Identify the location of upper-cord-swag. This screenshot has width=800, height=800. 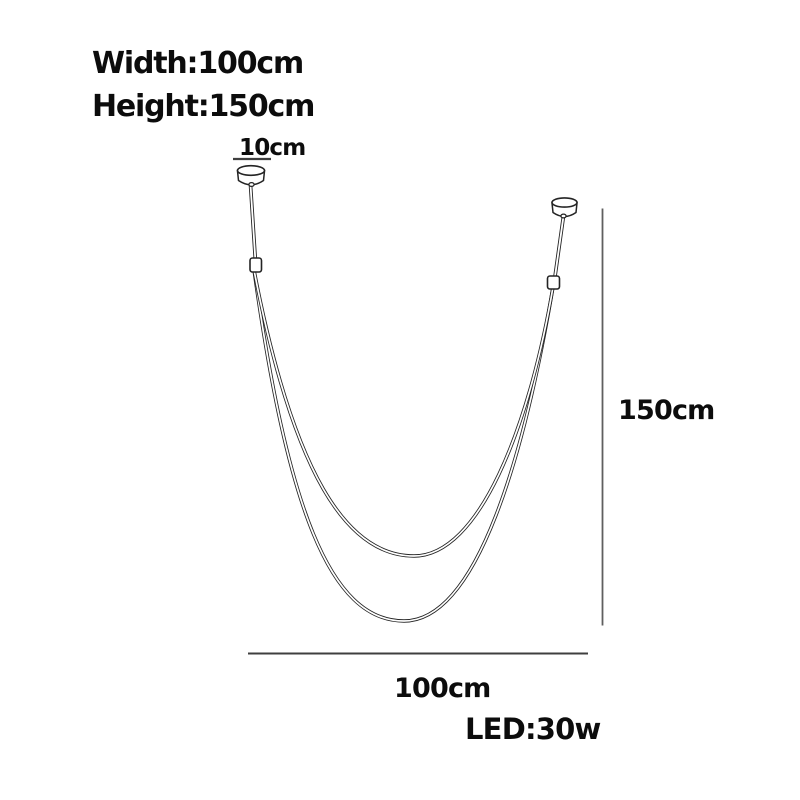
(403, 413).